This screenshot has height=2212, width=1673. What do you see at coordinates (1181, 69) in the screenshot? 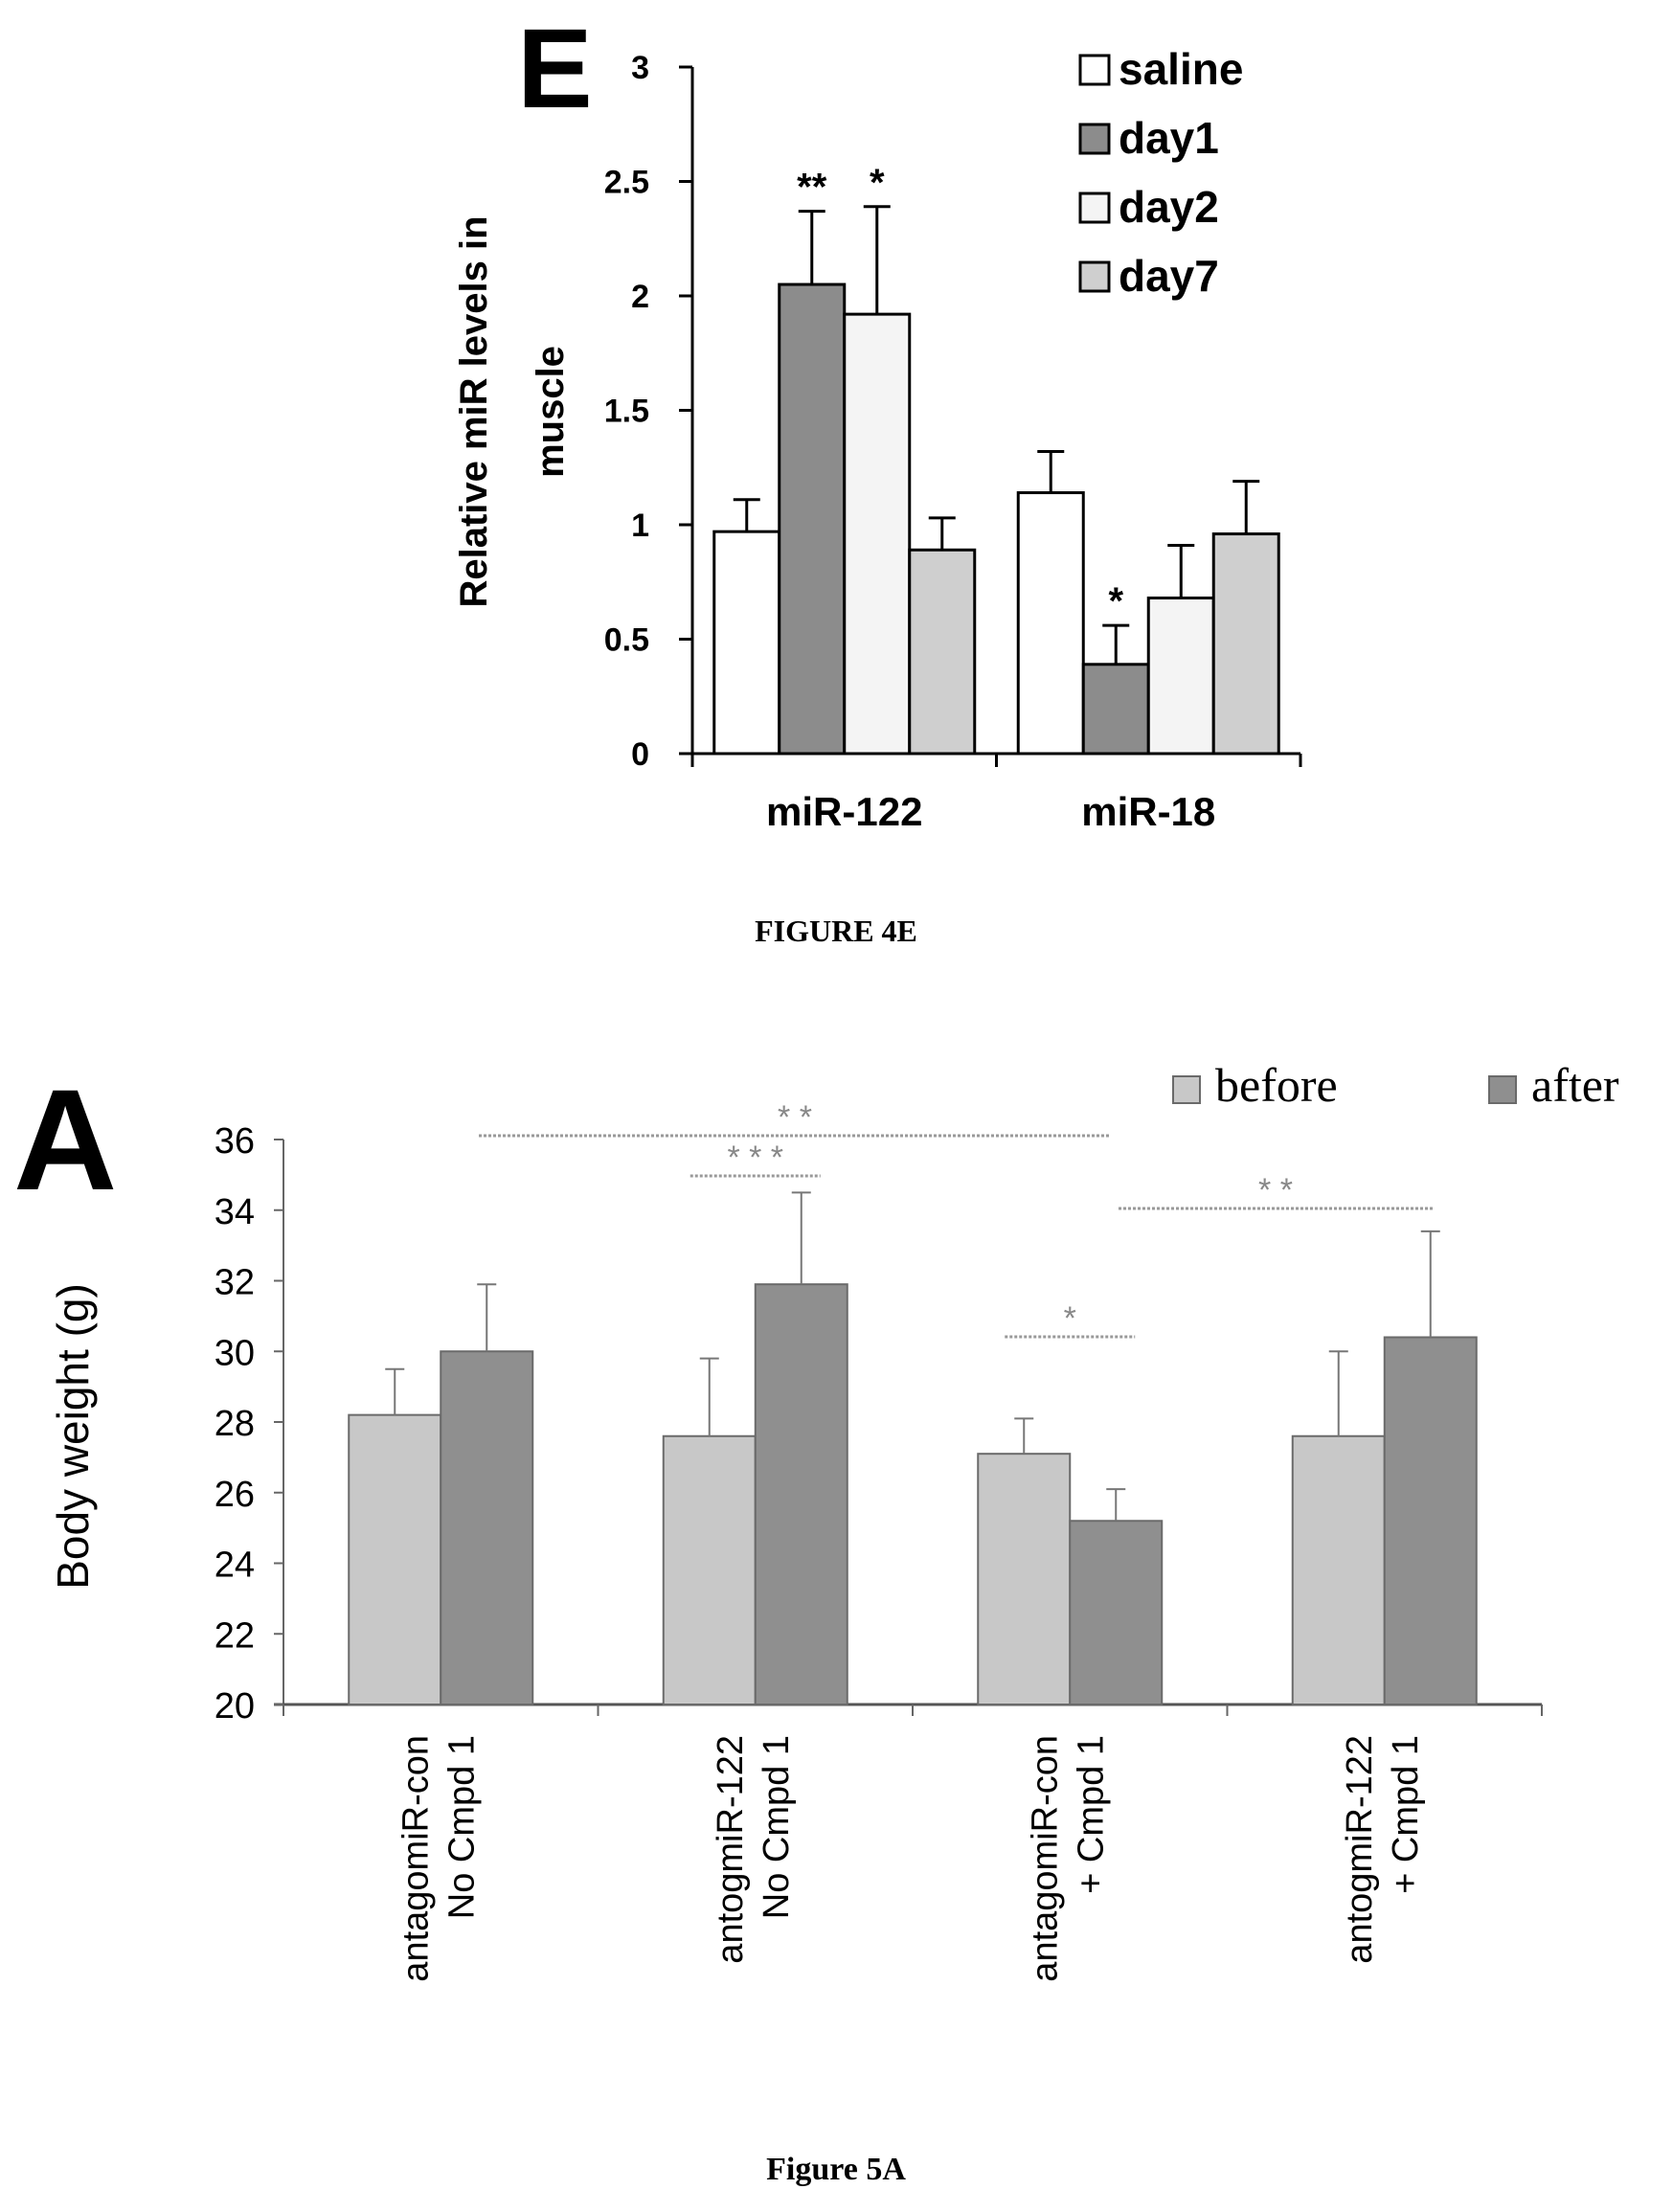
I see `legend-label: saline` at bounding box center [1181, 69].